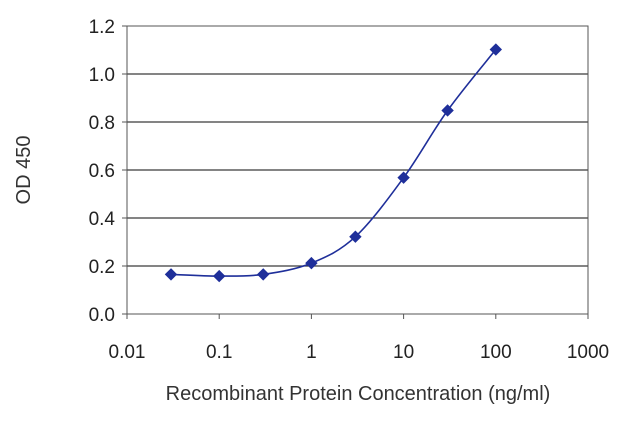 This screenshot has height=427, width=640. I want to click on y-tick-label: 0.8, so click(102, 123).